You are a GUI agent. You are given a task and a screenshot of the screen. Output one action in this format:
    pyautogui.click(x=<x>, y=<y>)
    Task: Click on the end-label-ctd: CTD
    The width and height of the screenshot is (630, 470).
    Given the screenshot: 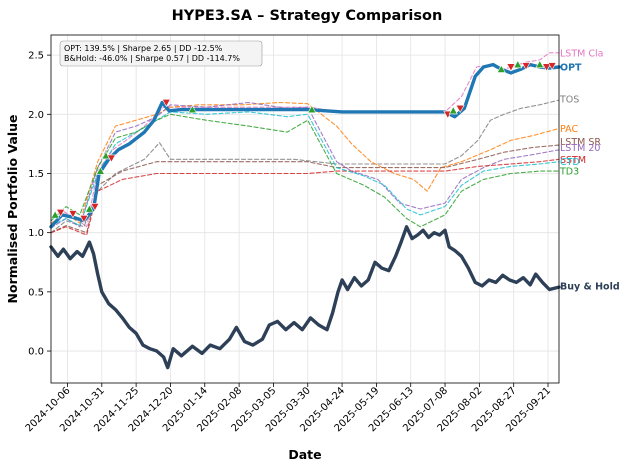 What is the action you would take?
    pyautogui.click(x=570, y=162)
    